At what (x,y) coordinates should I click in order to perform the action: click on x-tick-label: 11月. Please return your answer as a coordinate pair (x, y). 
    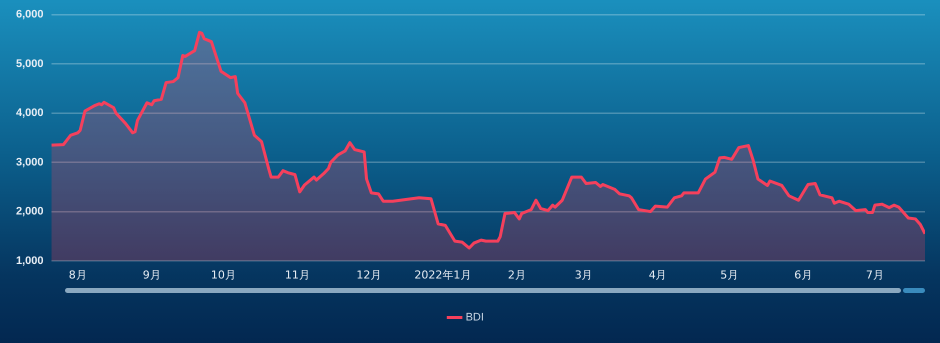
    Looking at the image, I should click on (297, 275).